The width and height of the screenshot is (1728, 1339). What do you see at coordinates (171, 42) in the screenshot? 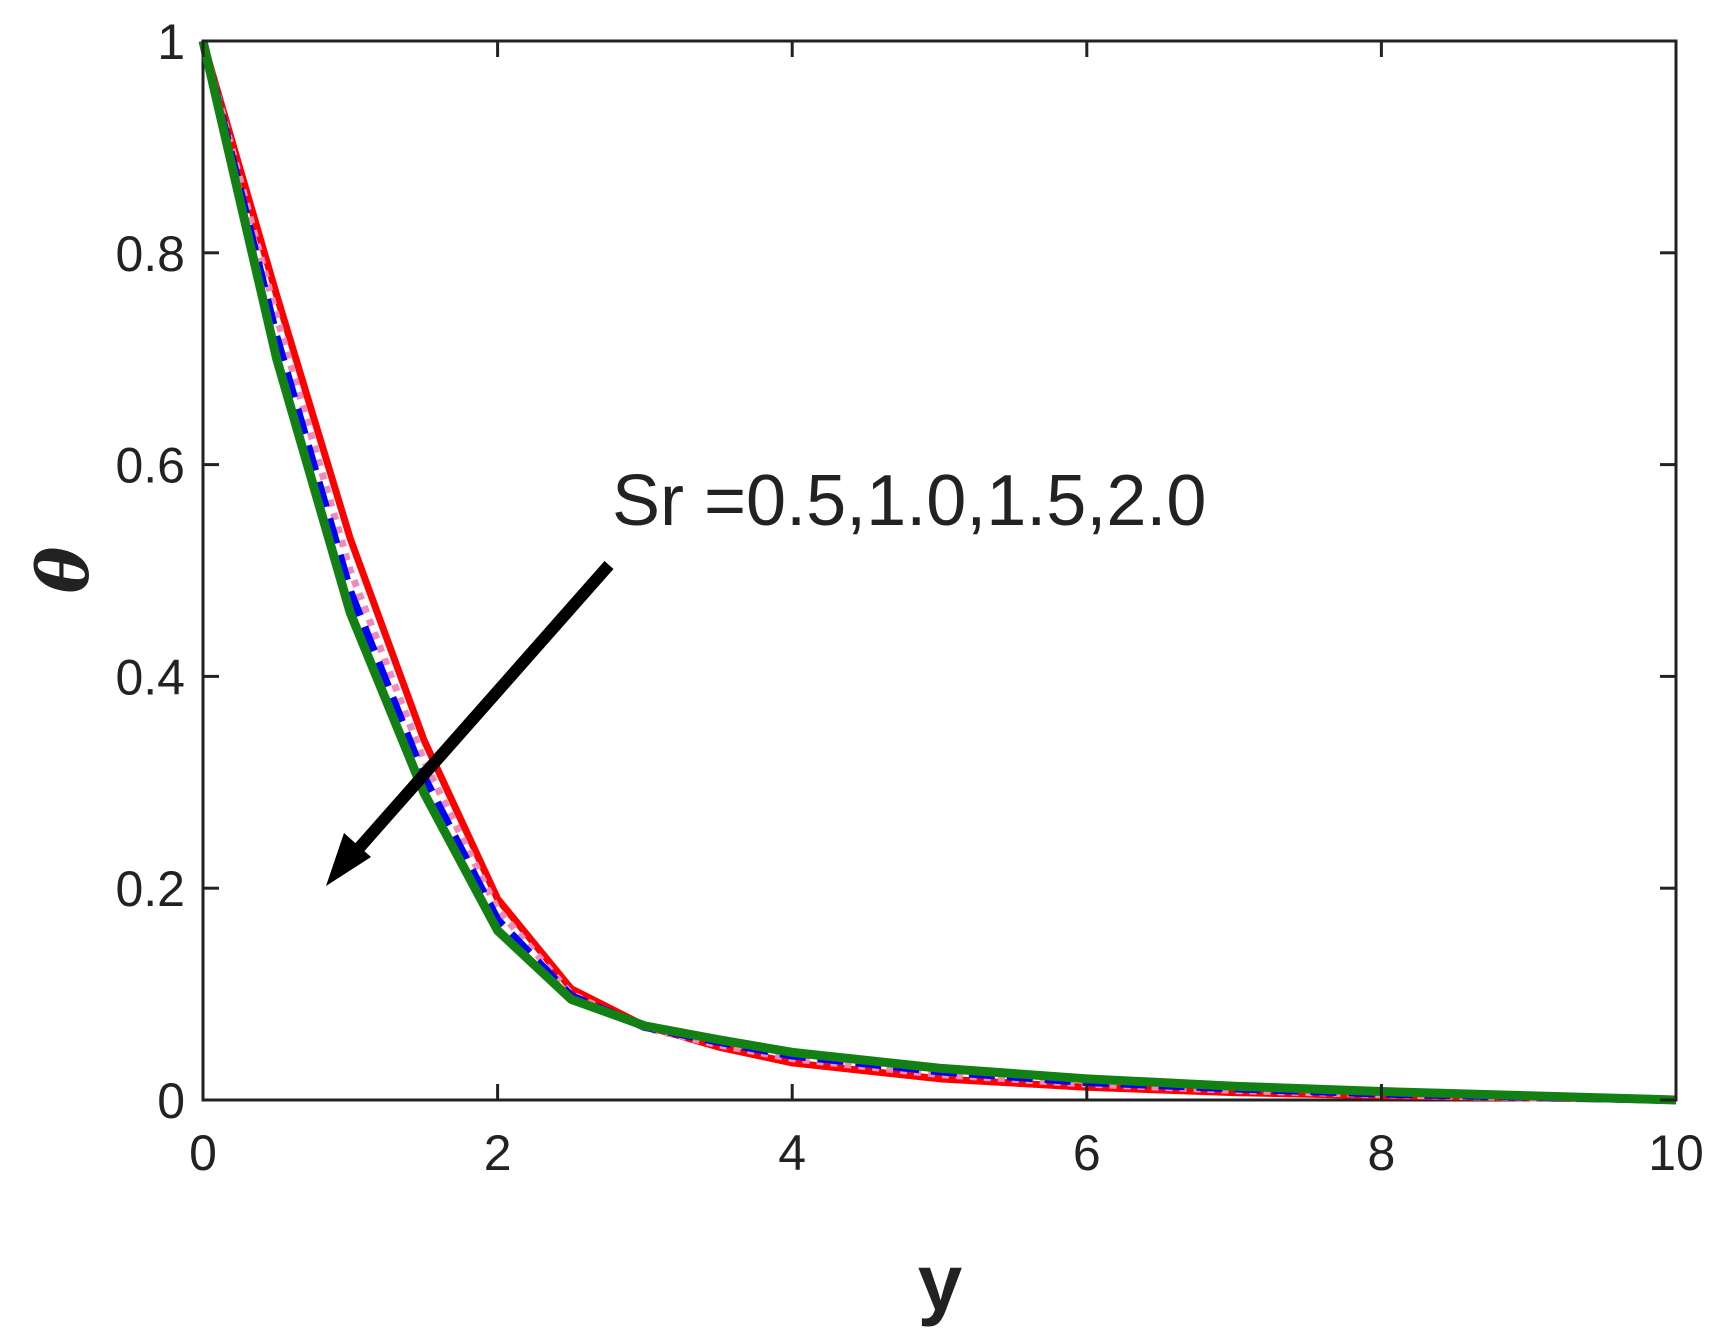
I see `y-tick-label: 1` at bounding box center [171, 42].